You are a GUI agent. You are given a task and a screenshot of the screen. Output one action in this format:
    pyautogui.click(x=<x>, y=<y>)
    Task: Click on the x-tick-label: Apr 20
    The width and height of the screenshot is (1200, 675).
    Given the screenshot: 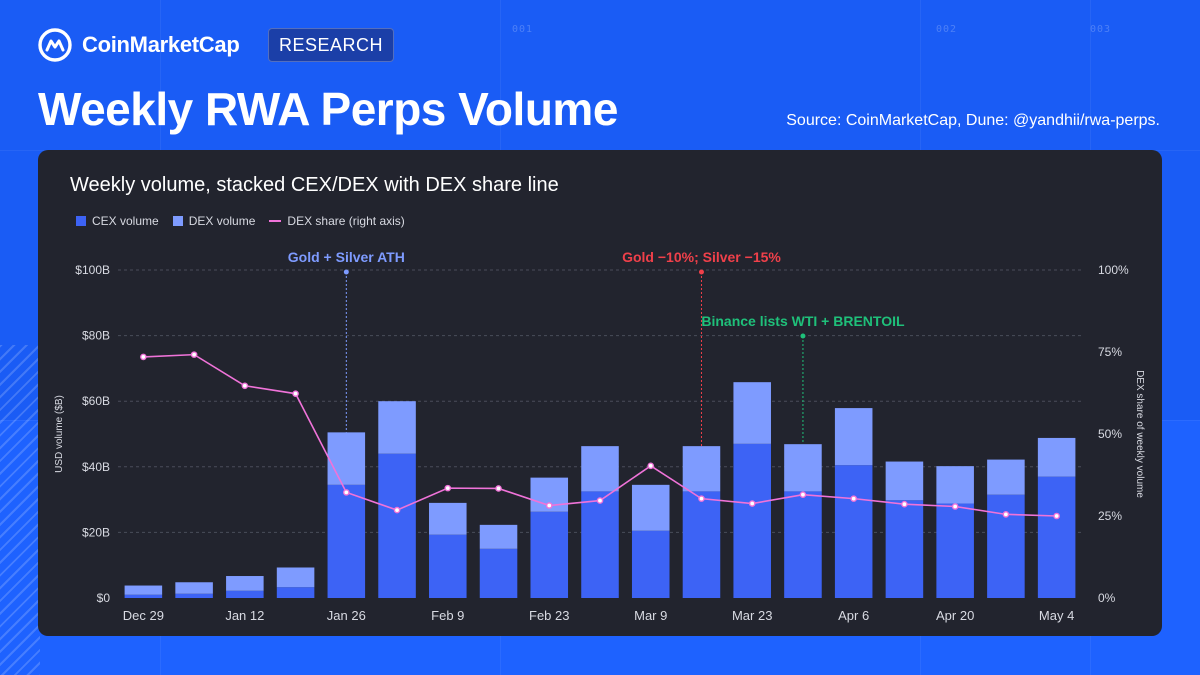 What is the action you would take?
    pyautogui.click(x=955, y=615)
    